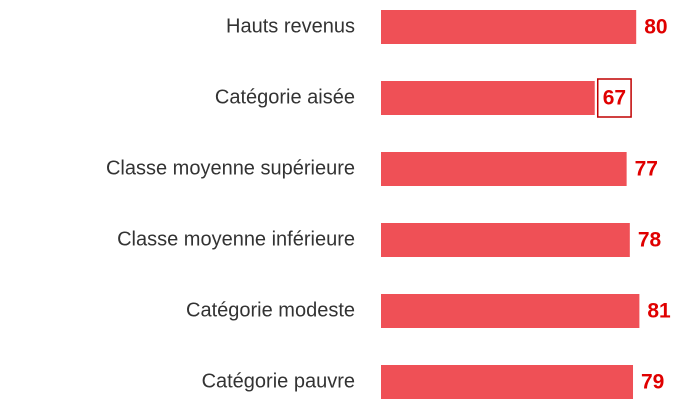 This screenshot has width=691, height=407. What do you see at coordinates (650, 240) in the screenshot?
I see `value-label: 78` at bounding box center [650, 240].